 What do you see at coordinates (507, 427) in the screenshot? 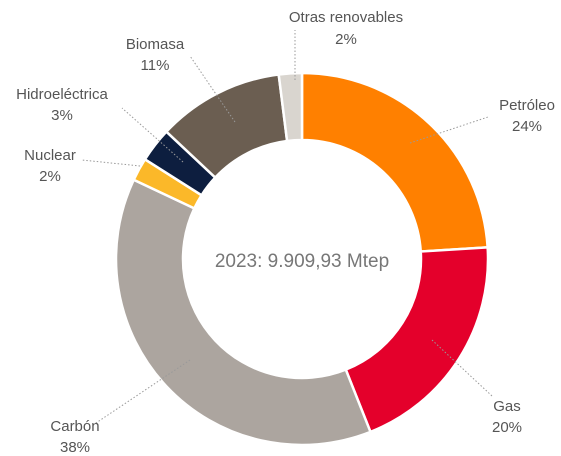
I see `segment-value-label: 20%` at bounding box center [507, 427].